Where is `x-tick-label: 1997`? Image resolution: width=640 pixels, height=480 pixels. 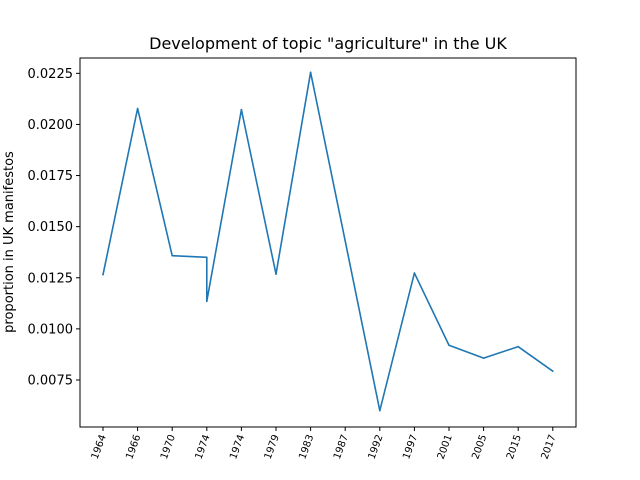 x-tick-label: 1997 is located at coordinates (410, 447).